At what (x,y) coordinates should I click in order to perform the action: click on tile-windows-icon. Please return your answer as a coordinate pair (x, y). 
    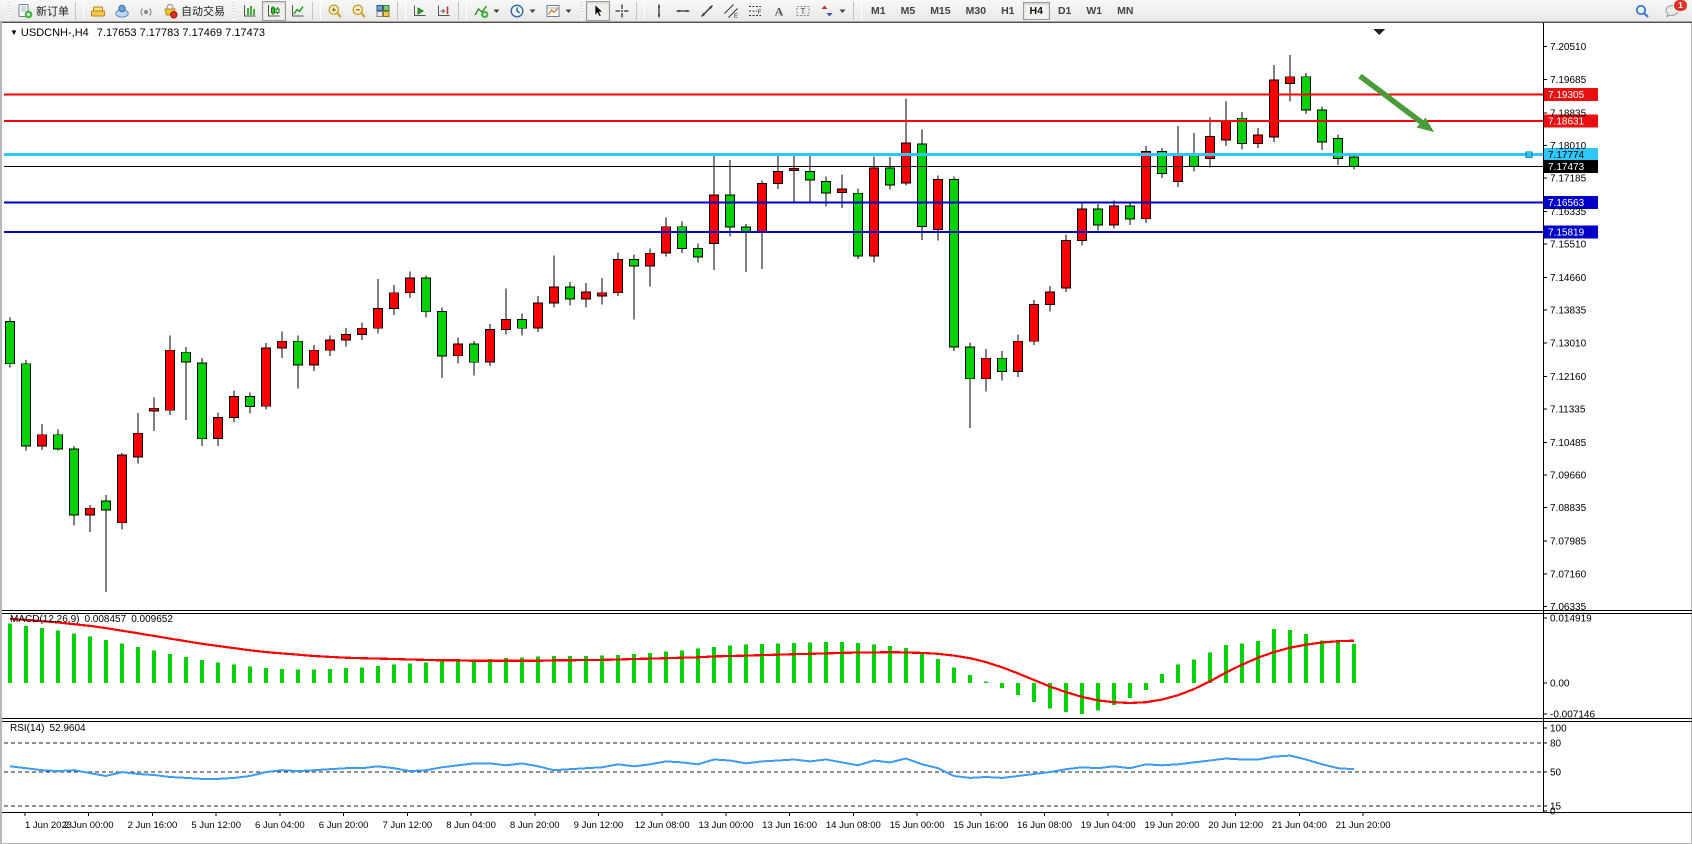
    Looking at the image, I should click on (383, 11).